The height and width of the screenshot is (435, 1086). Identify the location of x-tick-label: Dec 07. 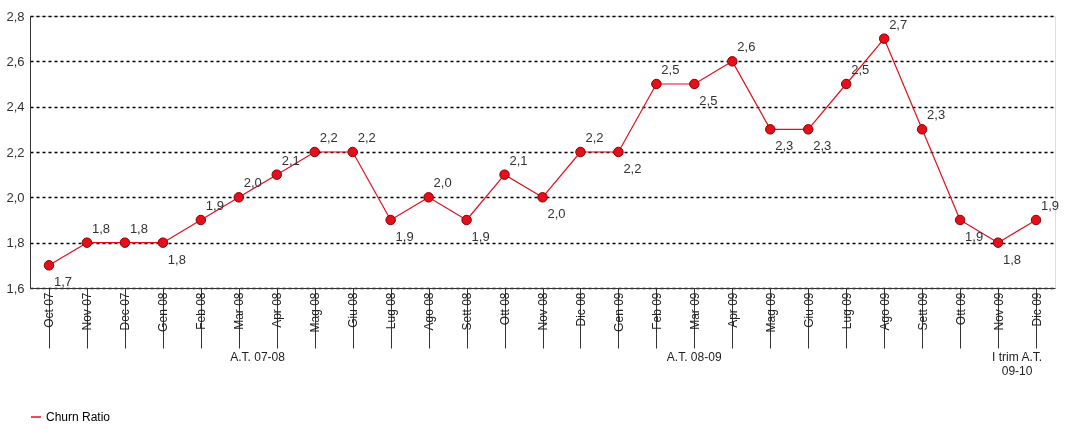
(125, 311).